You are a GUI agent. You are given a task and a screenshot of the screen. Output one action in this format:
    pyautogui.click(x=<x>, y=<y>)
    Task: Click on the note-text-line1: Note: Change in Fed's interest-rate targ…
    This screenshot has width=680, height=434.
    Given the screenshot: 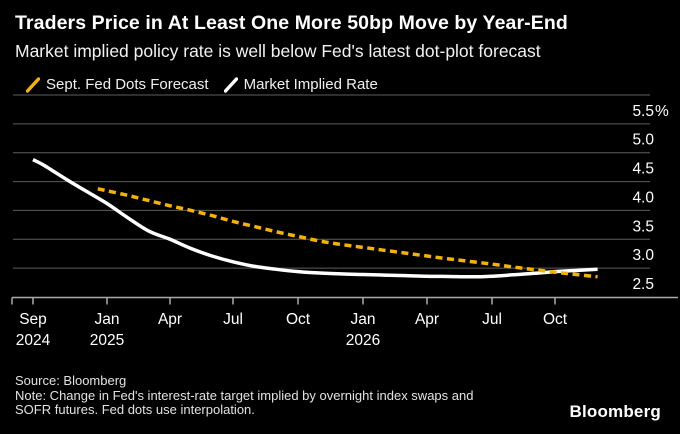 What is the action you would take?
    pyautogui.click(x=244, y=395)
    